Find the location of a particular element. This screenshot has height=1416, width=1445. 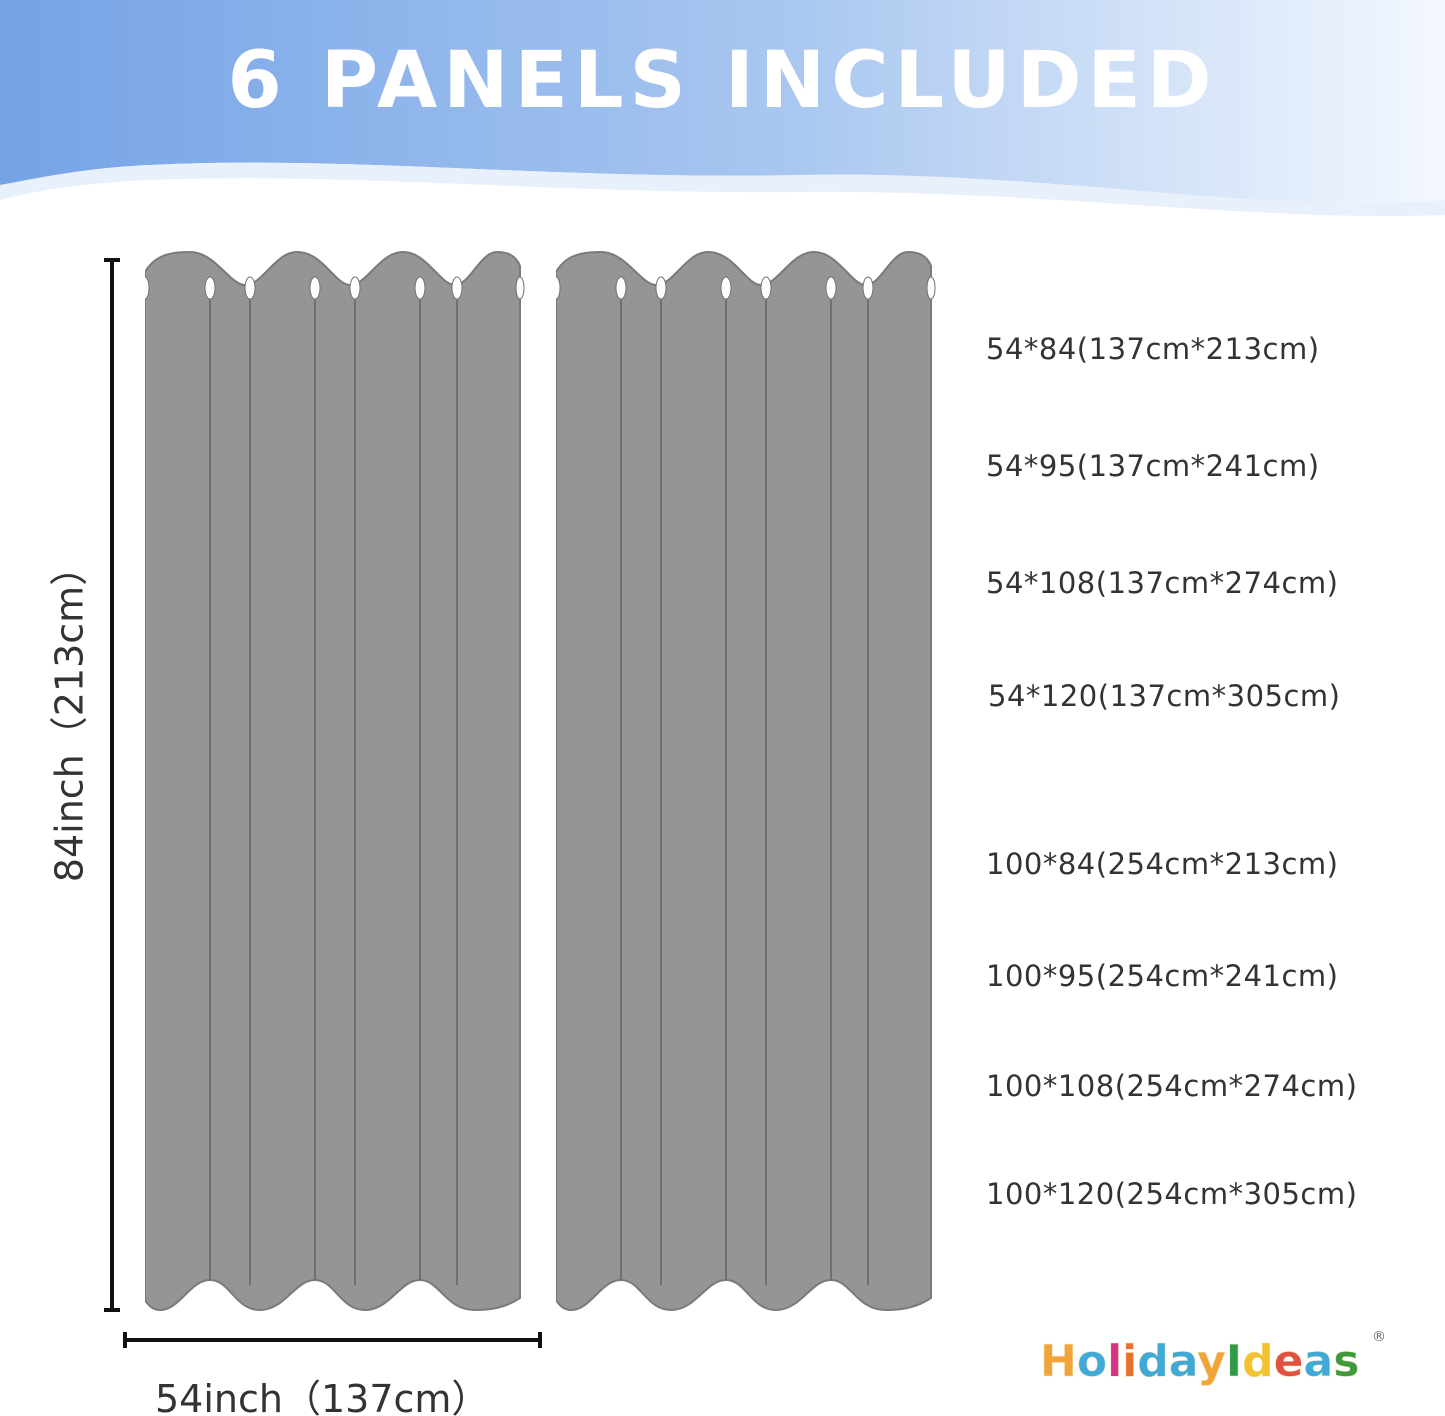

size-option: 54*95(137cm*241cm) is located at coordinates (1153, 466).